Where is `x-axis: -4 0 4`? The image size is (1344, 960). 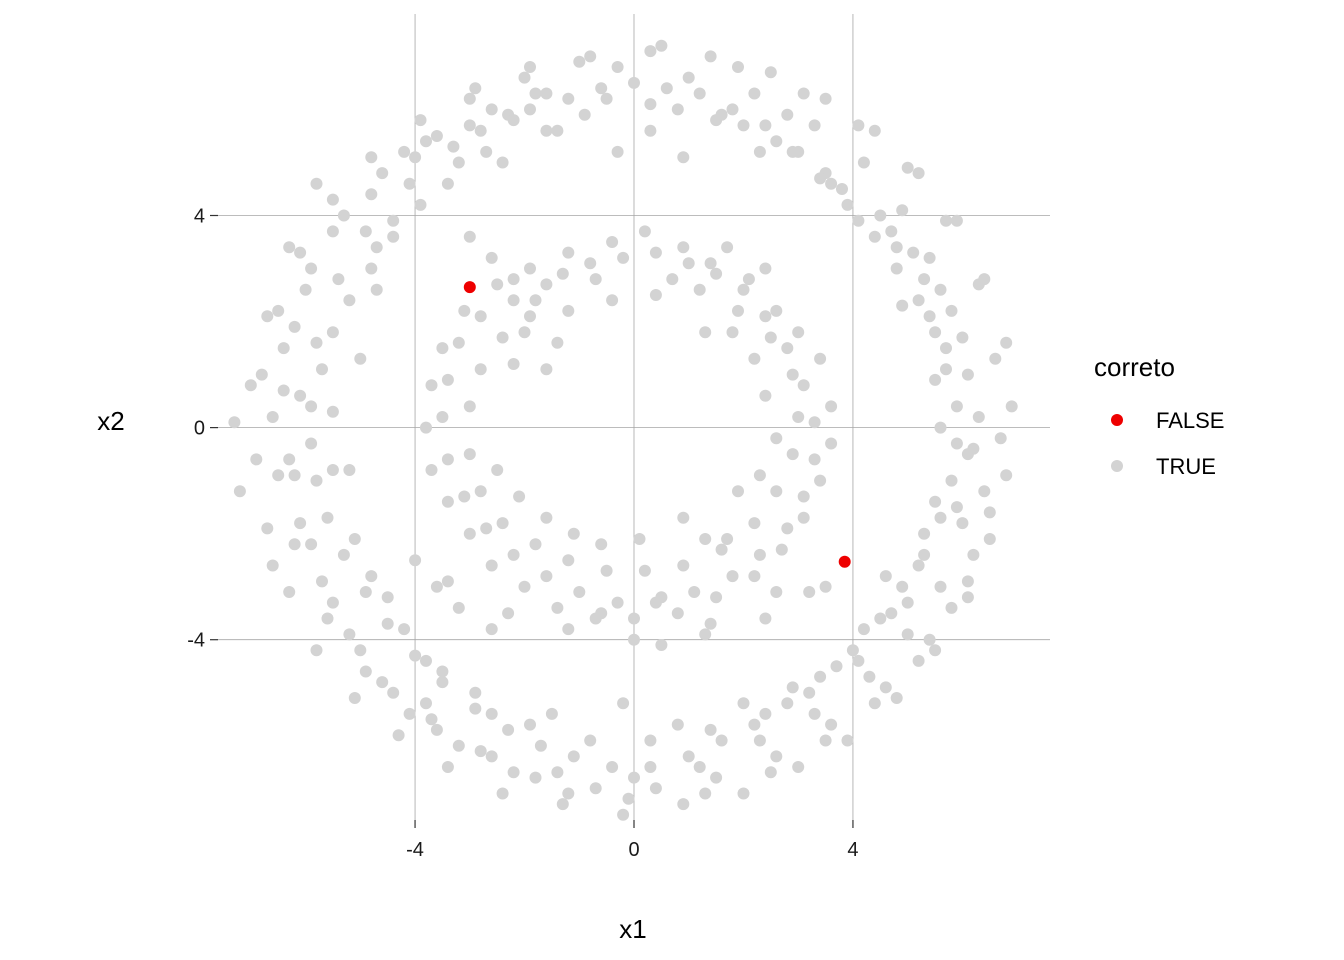 x-axis: -4 0 4 is located at coordinates (632, 840).